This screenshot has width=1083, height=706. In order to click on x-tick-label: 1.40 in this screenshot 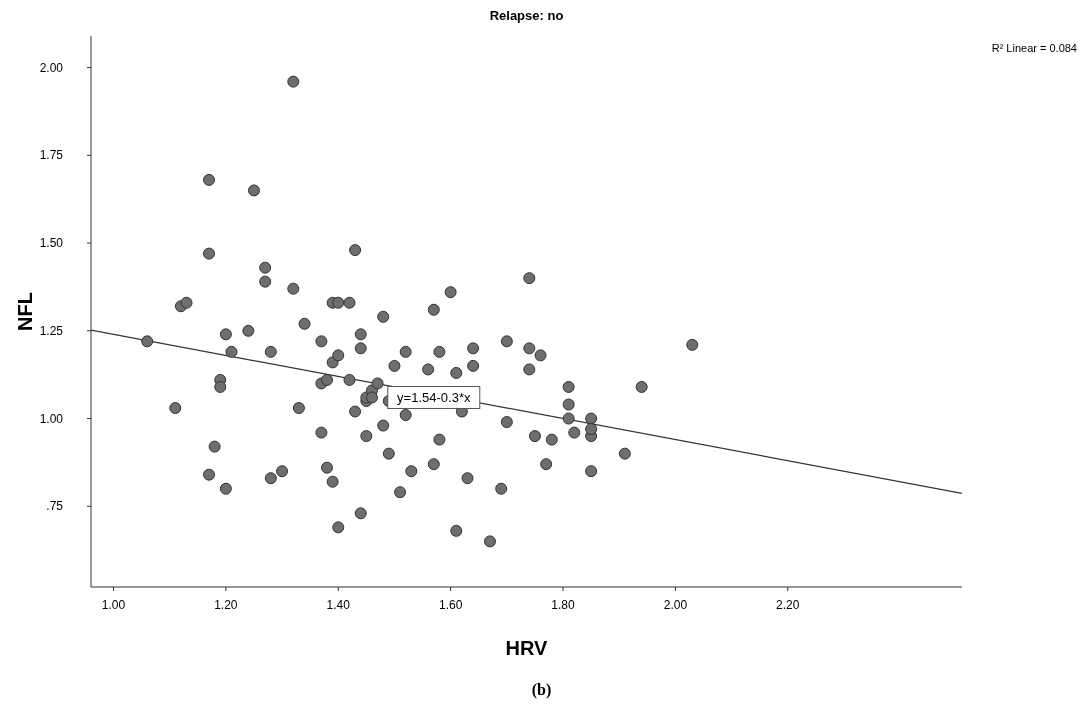, I will do `click(338, 605)`.